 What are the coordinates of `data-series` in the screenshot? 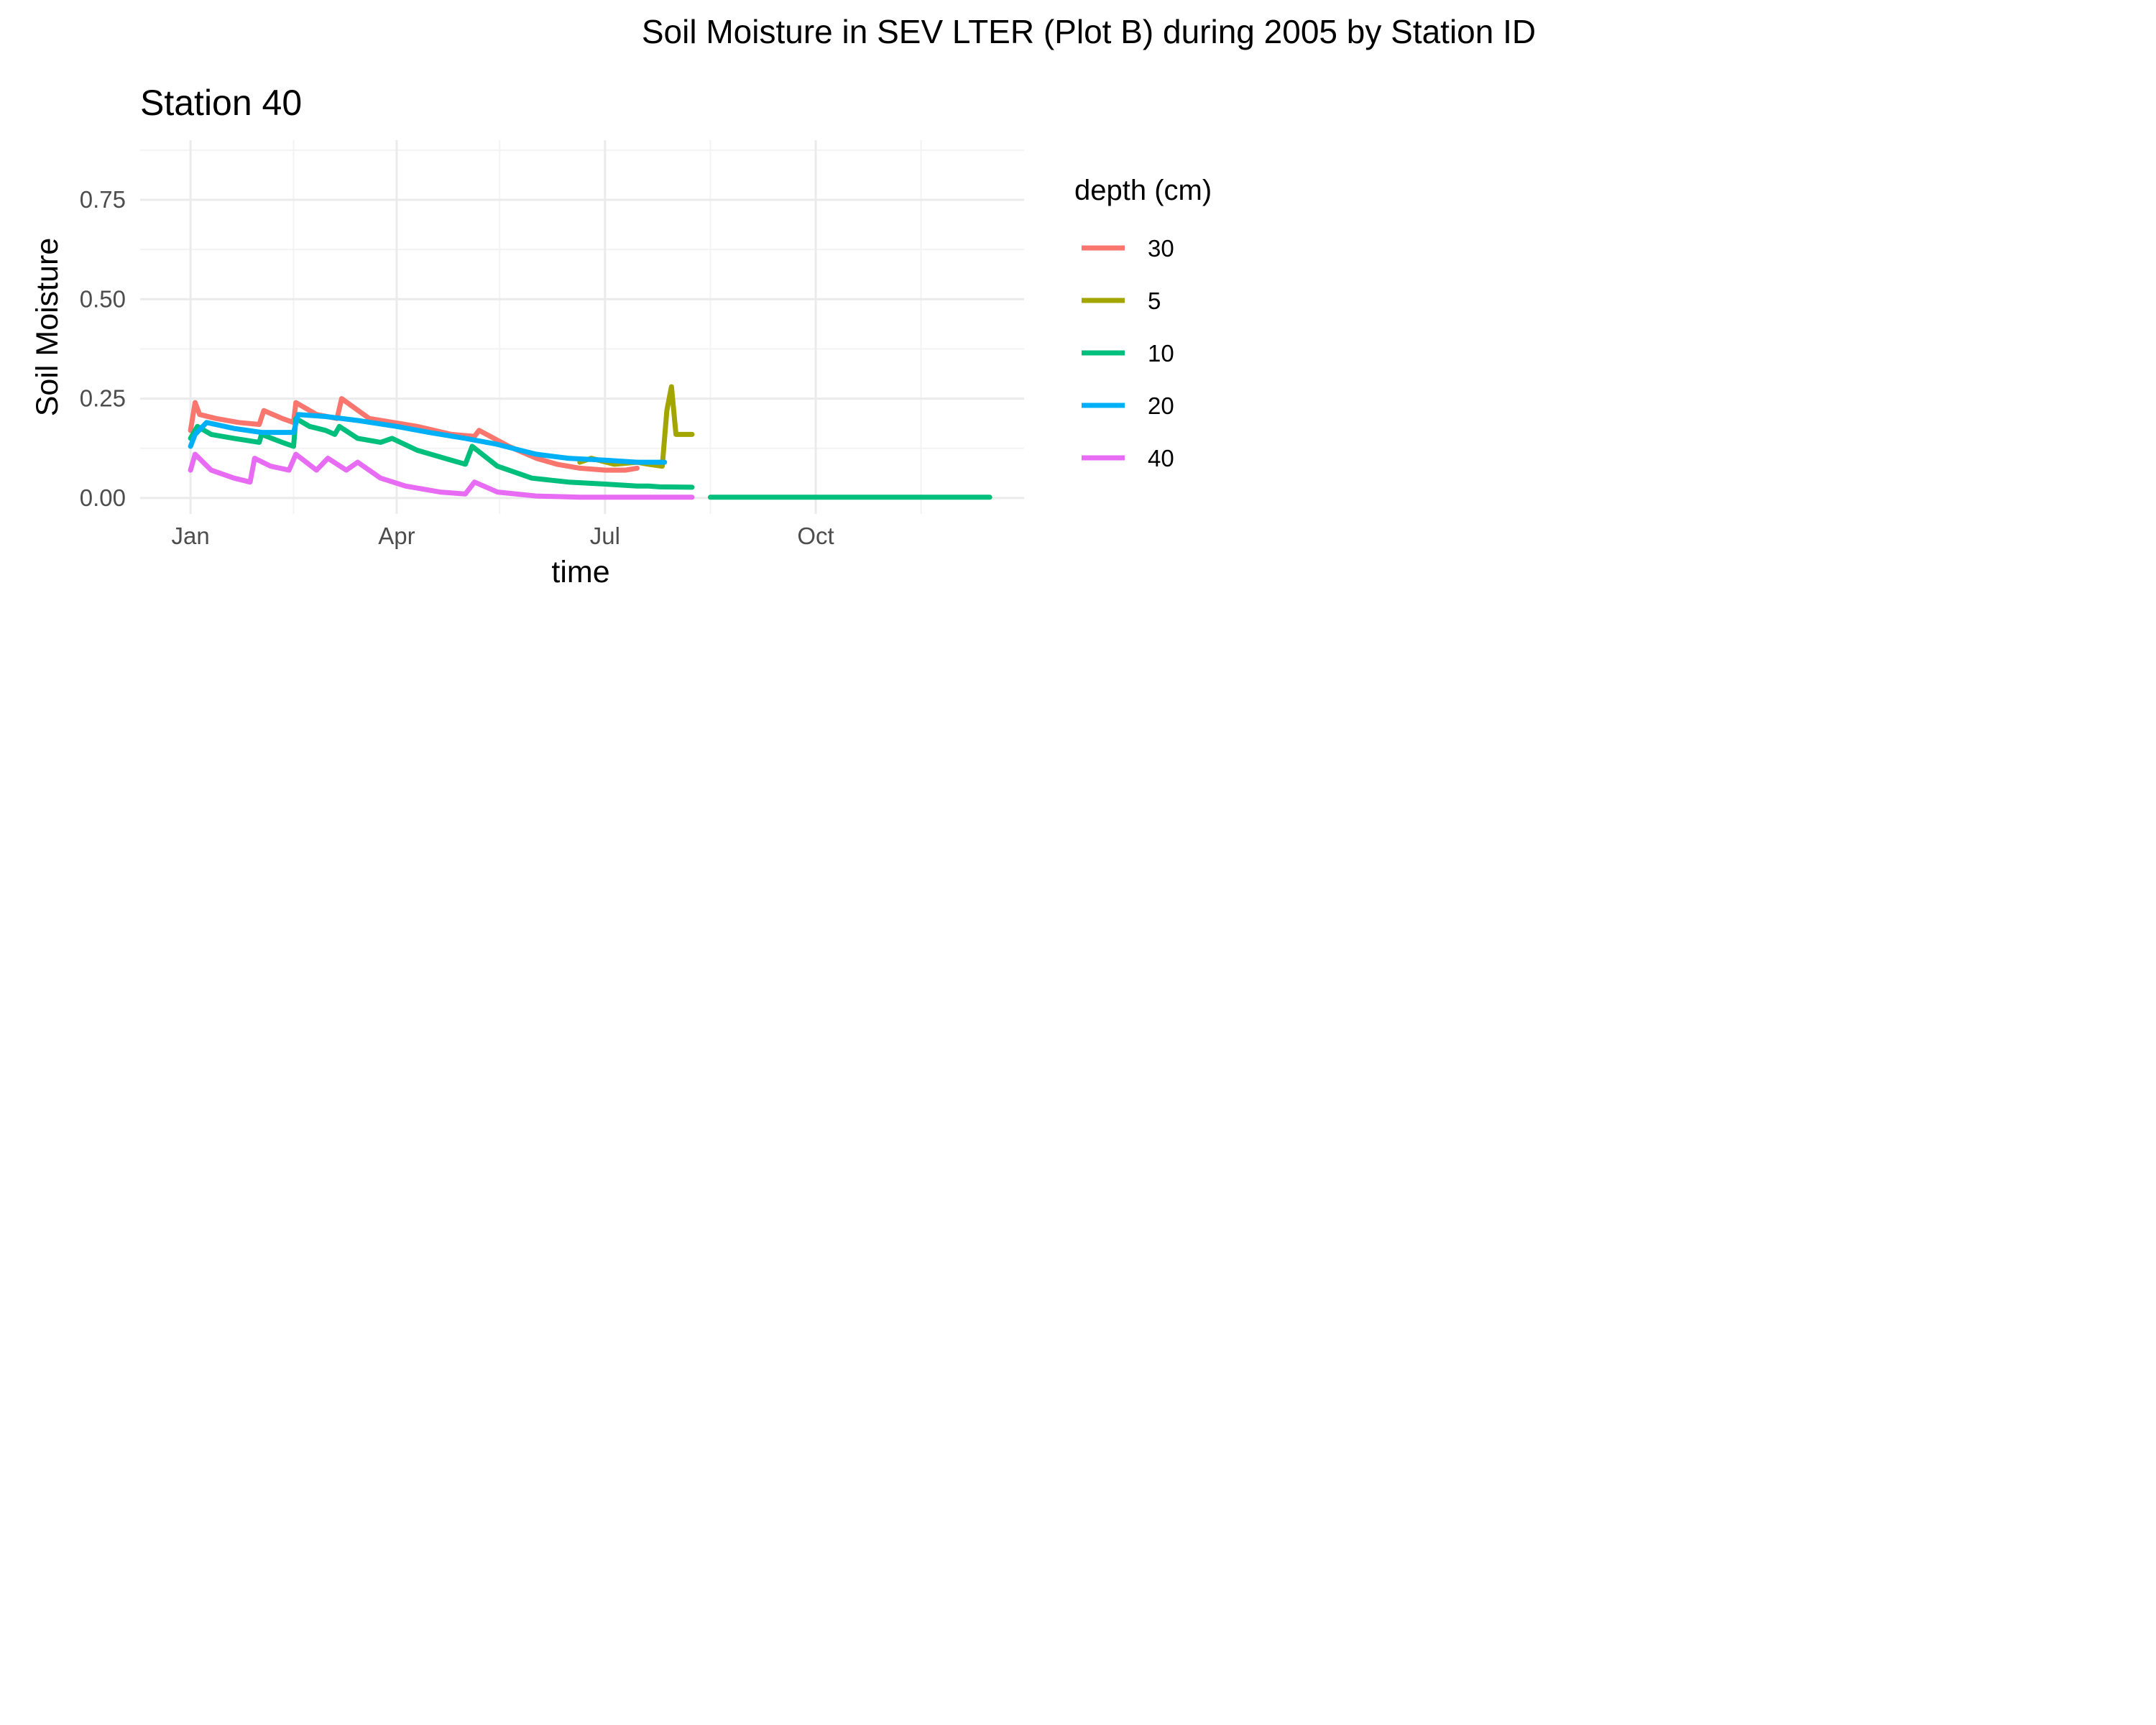 It's located at (590, 442).